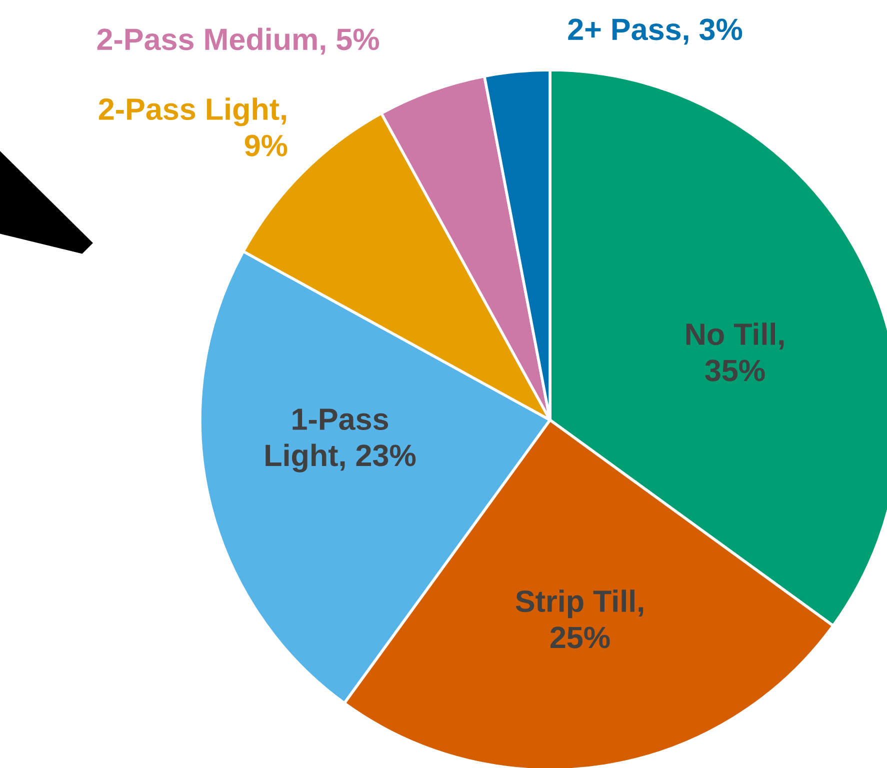 The width and height of the screenshot is (887, 768). Describe the element at coordinates (655, 31) in the screenshot. I see `slice-label: 2+ Pass, 3%` at that location.